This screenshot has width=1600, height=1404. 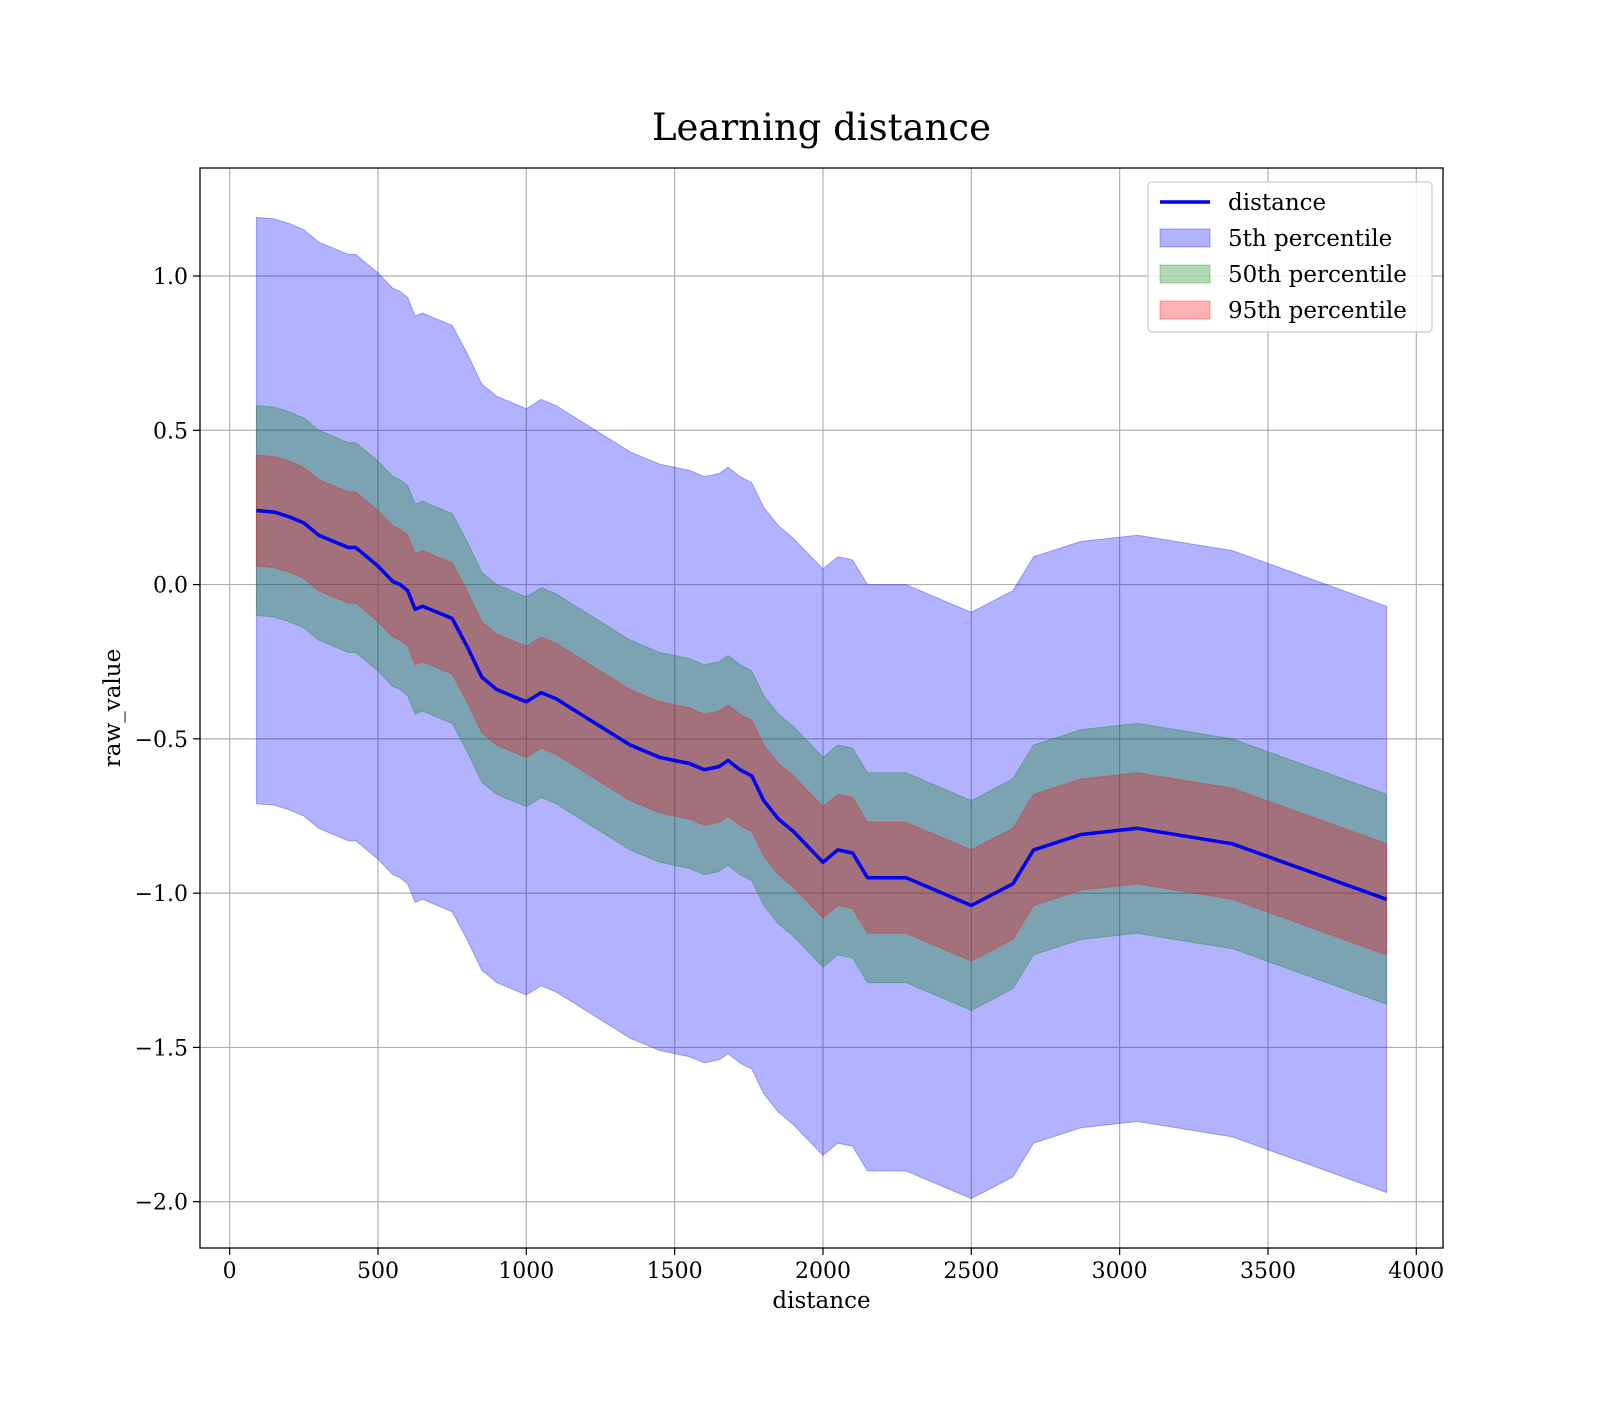 What do you see at coordinates (113, 708) in the screenshot?
I see `y-axis-label: raw_value` at bounding box center [113, 708].